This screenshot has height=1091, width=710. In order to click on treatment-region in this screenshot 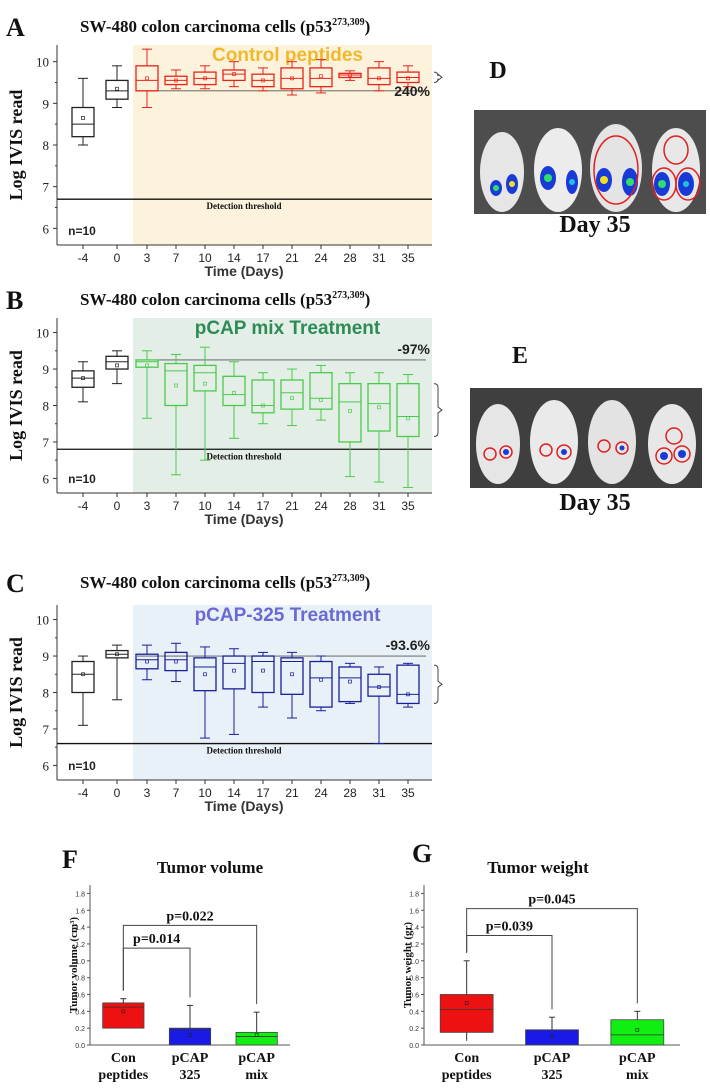, I will do `click(282, 692)`.